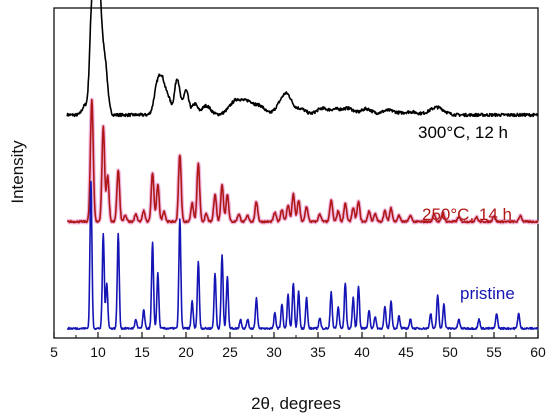 This screenshot has width=550, height=418. Describe the element at coordinates (186, 352) in the screenshot. I see `x-tick-label-20: 20` at that location.